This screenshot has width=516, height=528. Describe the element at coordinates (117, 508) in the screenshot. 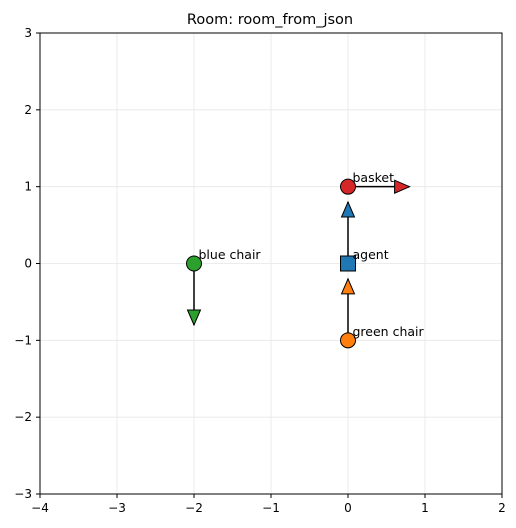

I see `x-tick-label: −3` at that location.